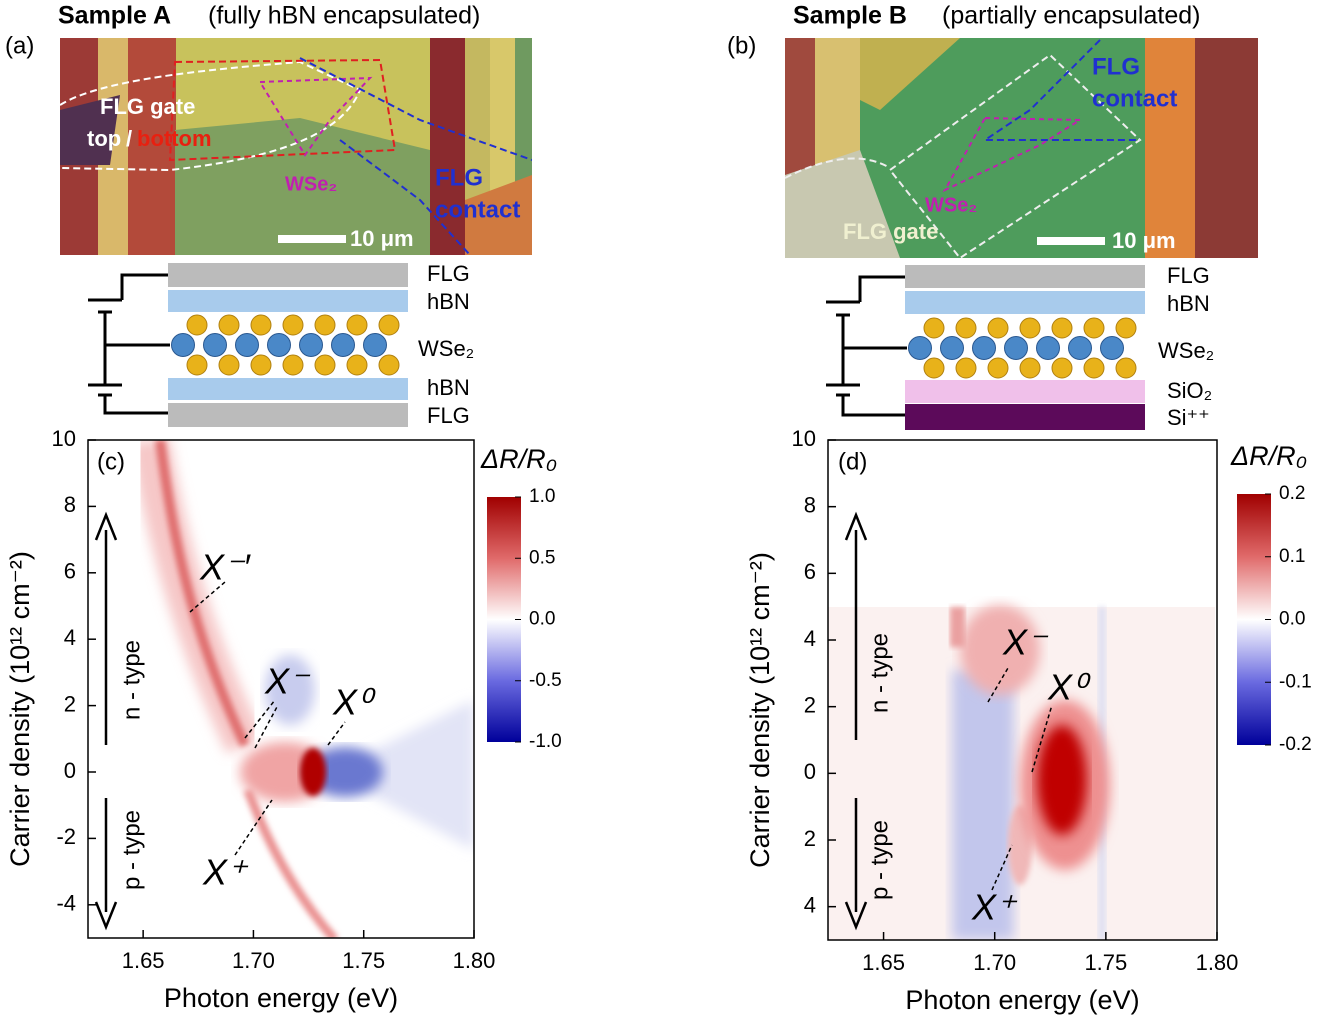 This screenshot has width=1328, height=1029. I want to click on image-label: bottom, so click(174, 138).